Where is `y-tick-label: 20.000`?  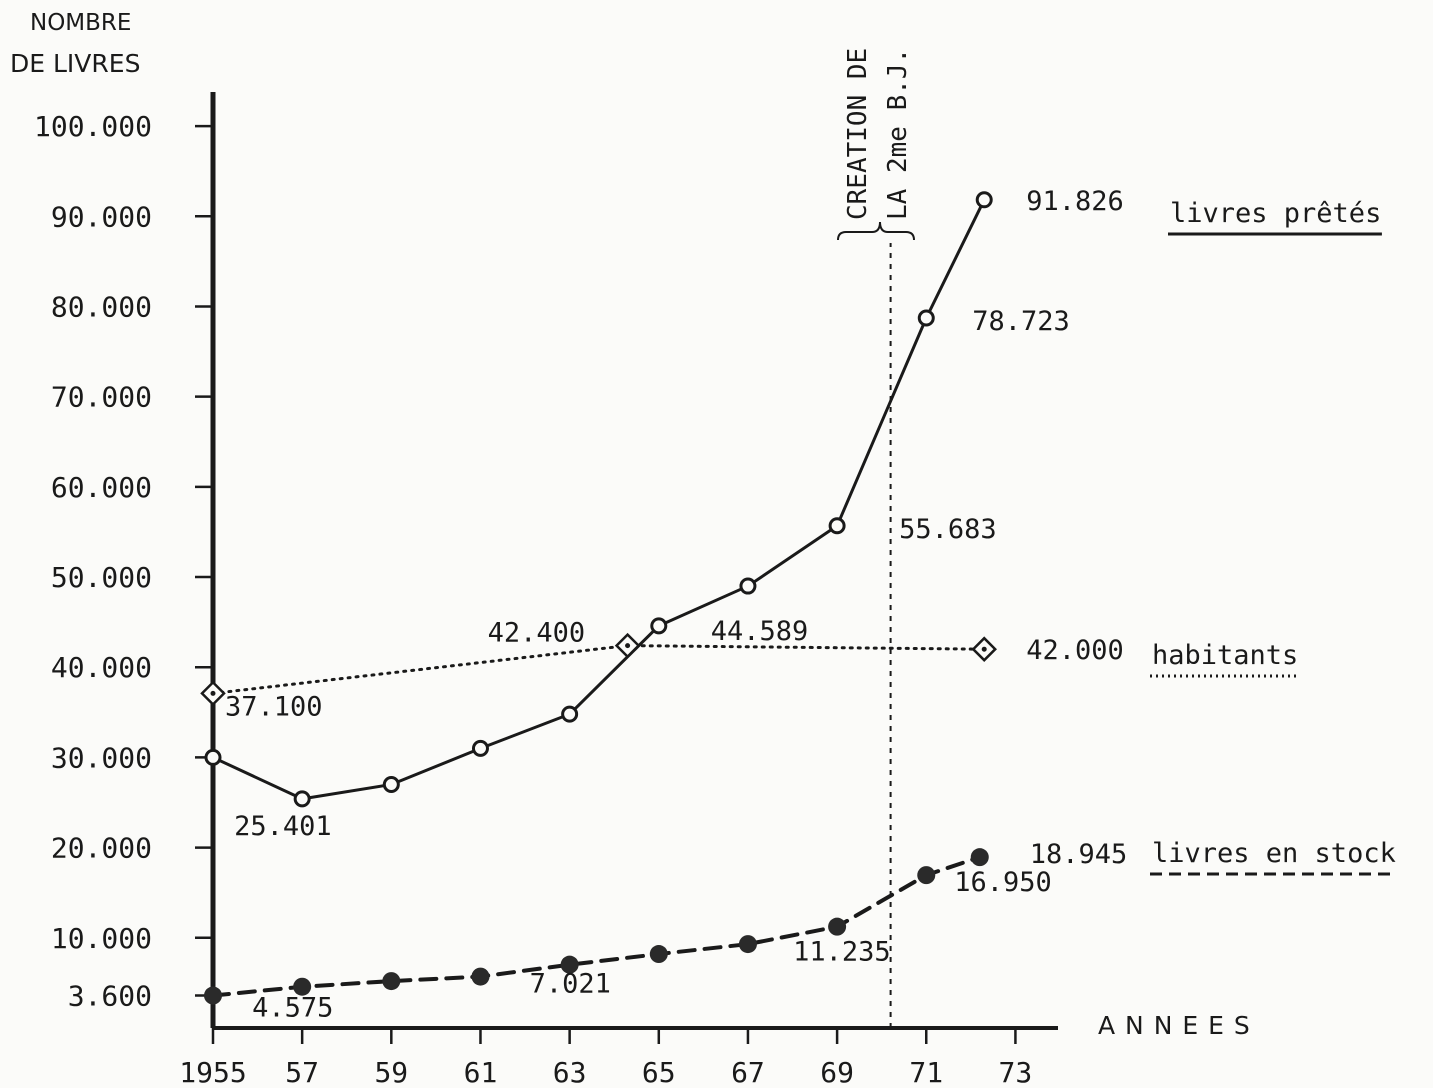
y-tick-label: 20.000 is located at coordinates (101, 848).